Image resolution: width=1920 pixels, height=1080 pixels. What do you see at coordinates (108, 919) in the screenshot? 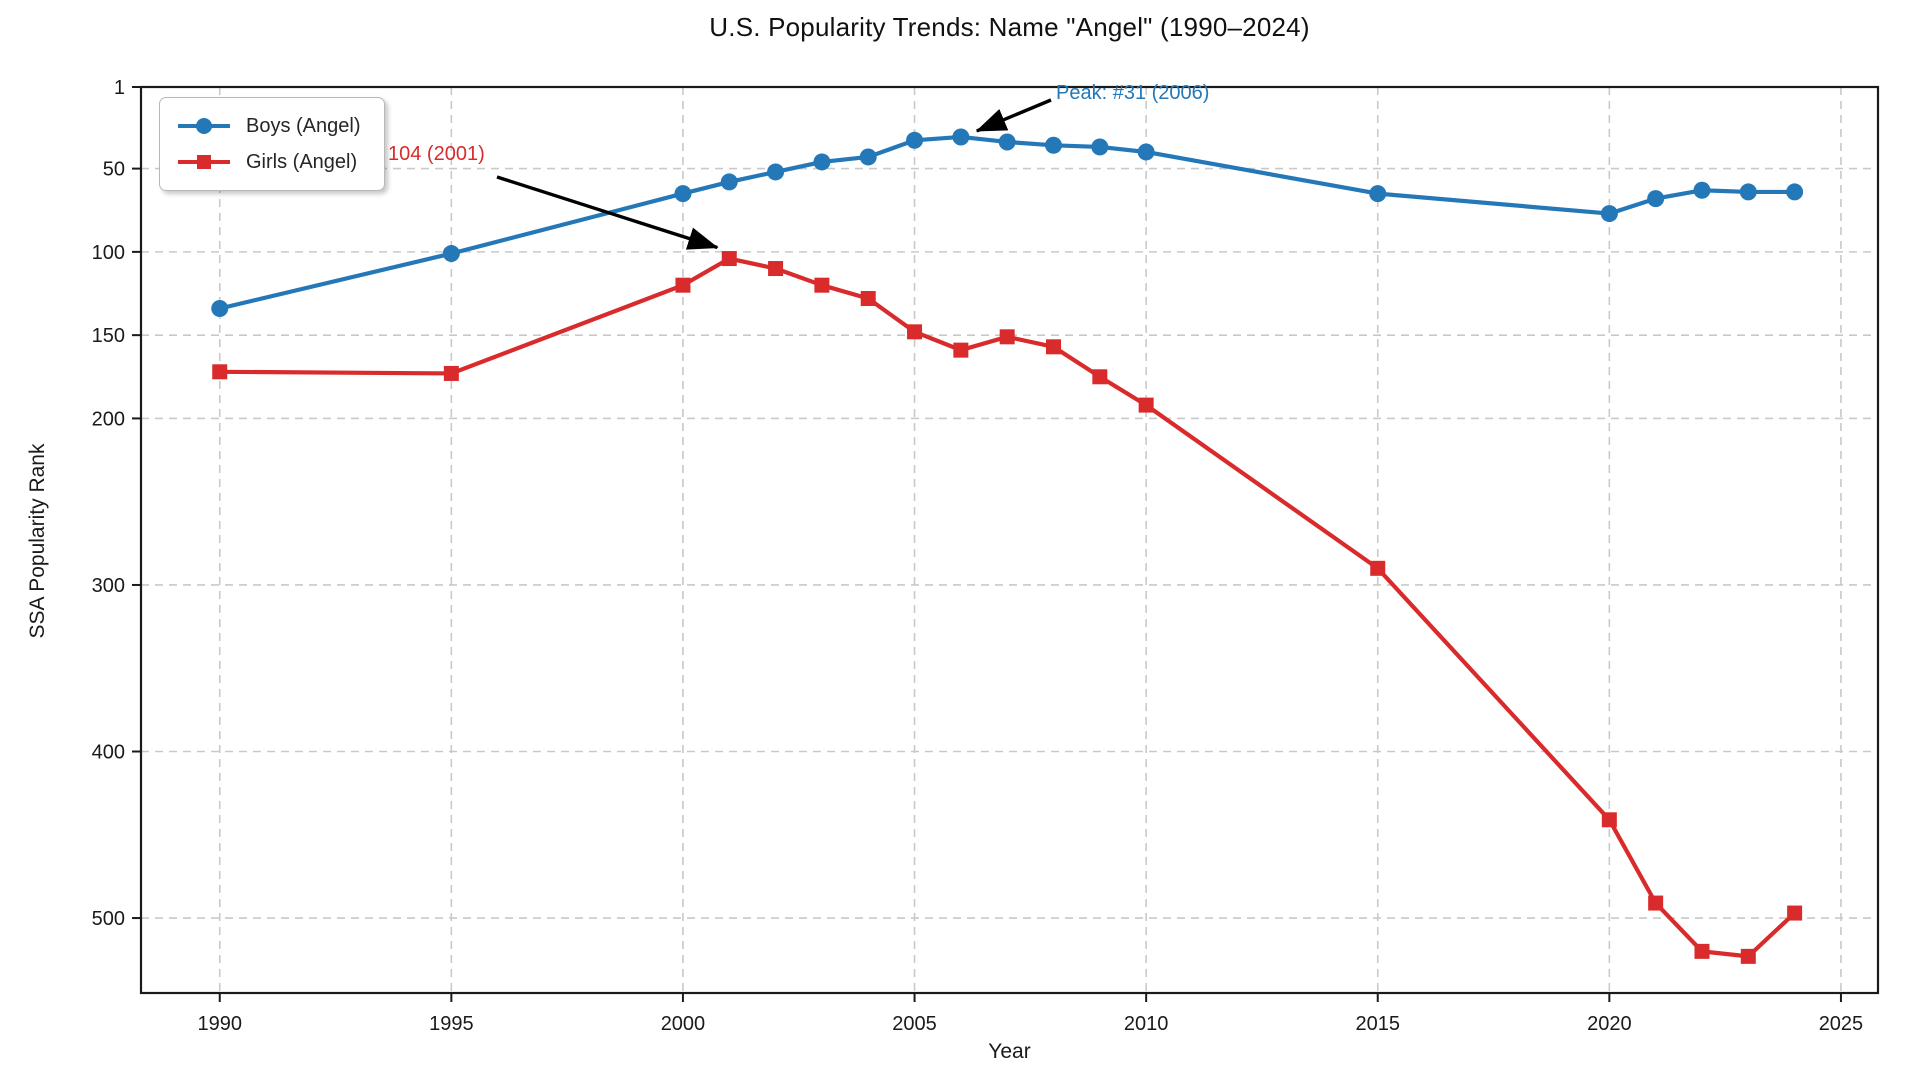
I see `y-tick-label: 500` at bounding box center [108, 919].